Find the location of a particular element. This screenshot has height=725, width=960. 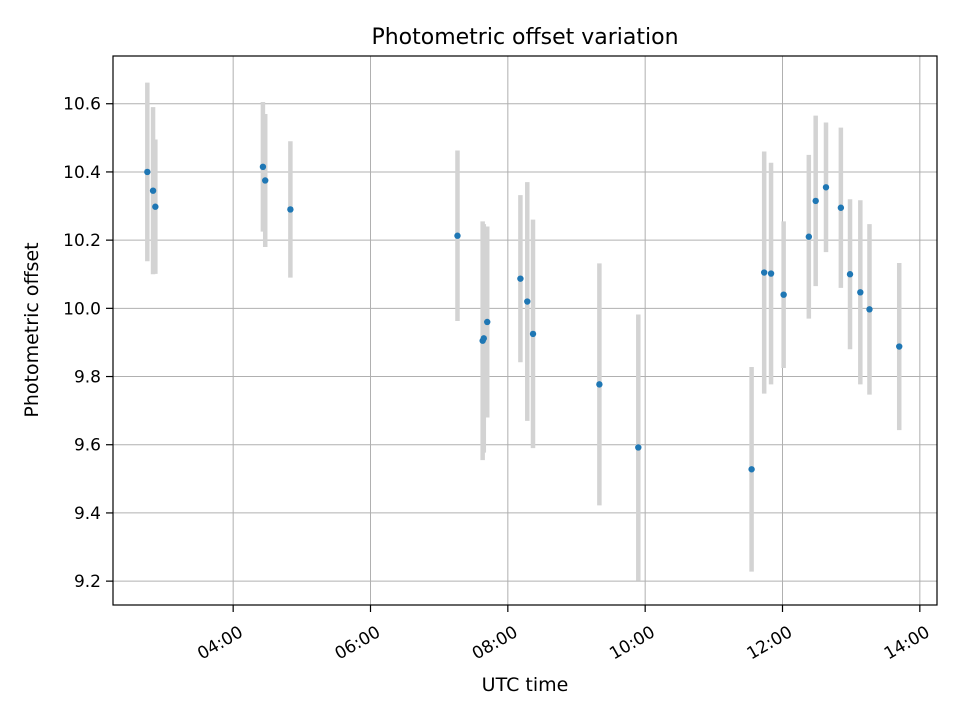

chart-title: Photometric offset variation is located at coordinates (524, 37).